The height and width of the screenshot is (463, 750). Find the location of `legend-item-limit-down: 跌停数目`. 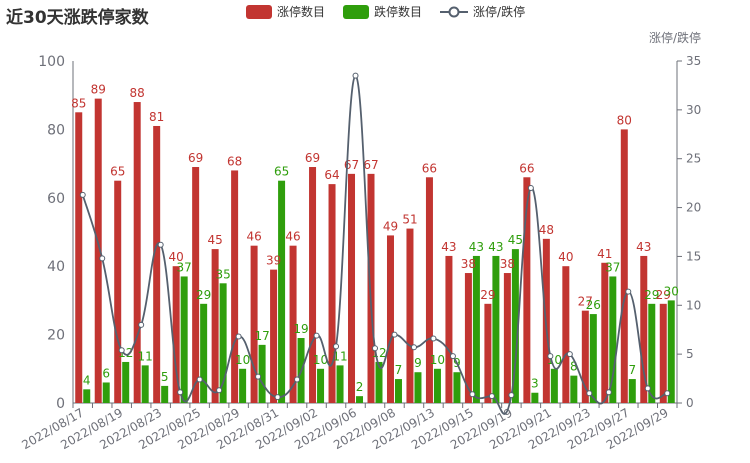

legend-item-limit-down: 跌停数目 is located at coordinates (382, 11).